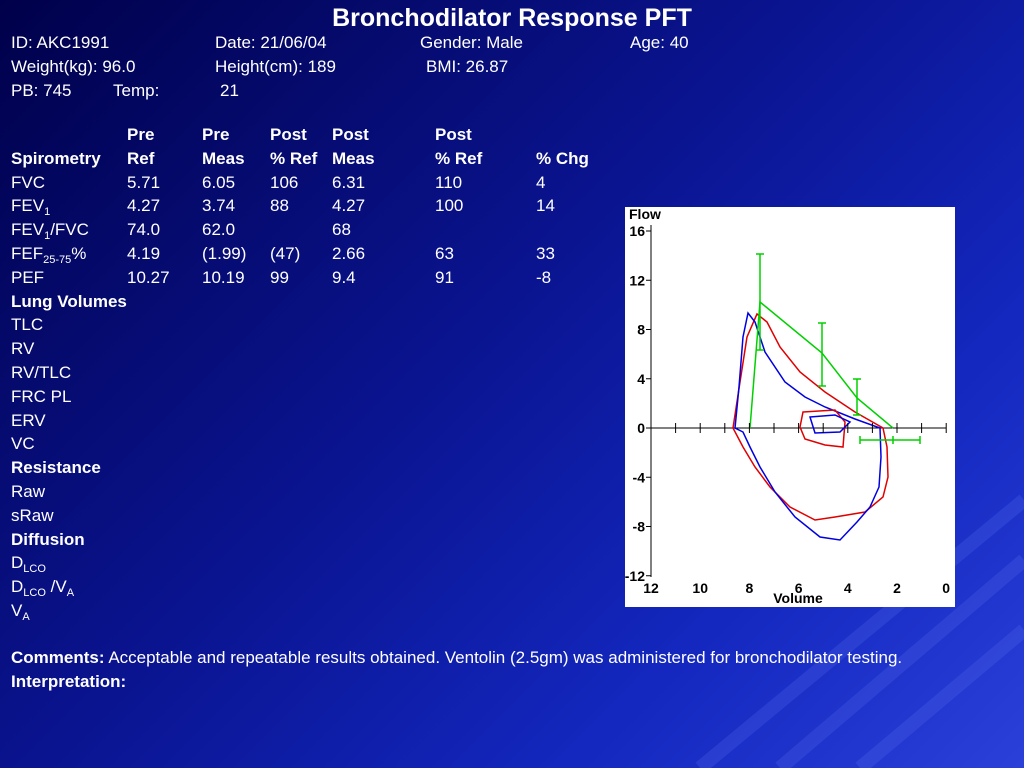 The height and width of the screenshot is (768, 1024). I want to click on row-label: sRaw, so click(32, 516).